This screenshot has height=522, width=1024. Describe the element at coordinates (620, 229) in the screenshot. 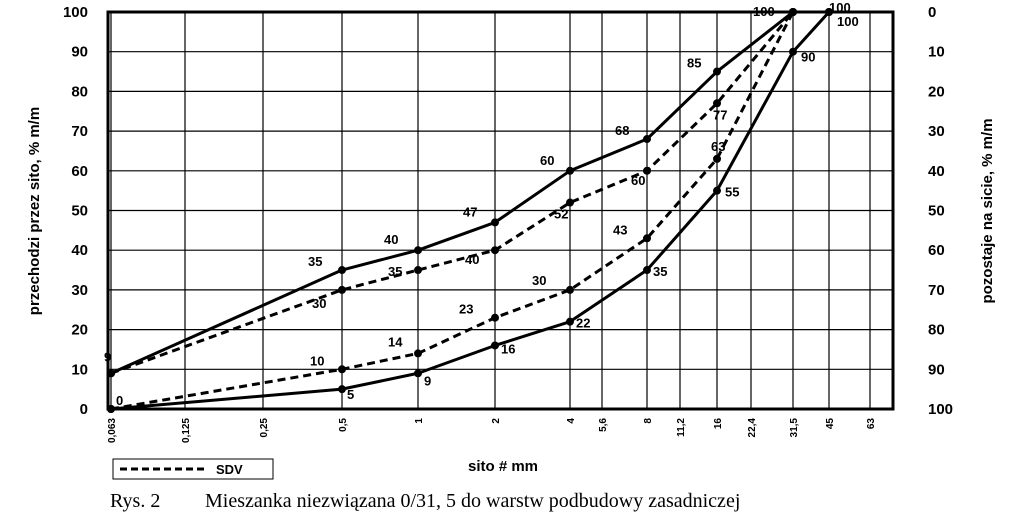

I see `point-label: 43` at that location.